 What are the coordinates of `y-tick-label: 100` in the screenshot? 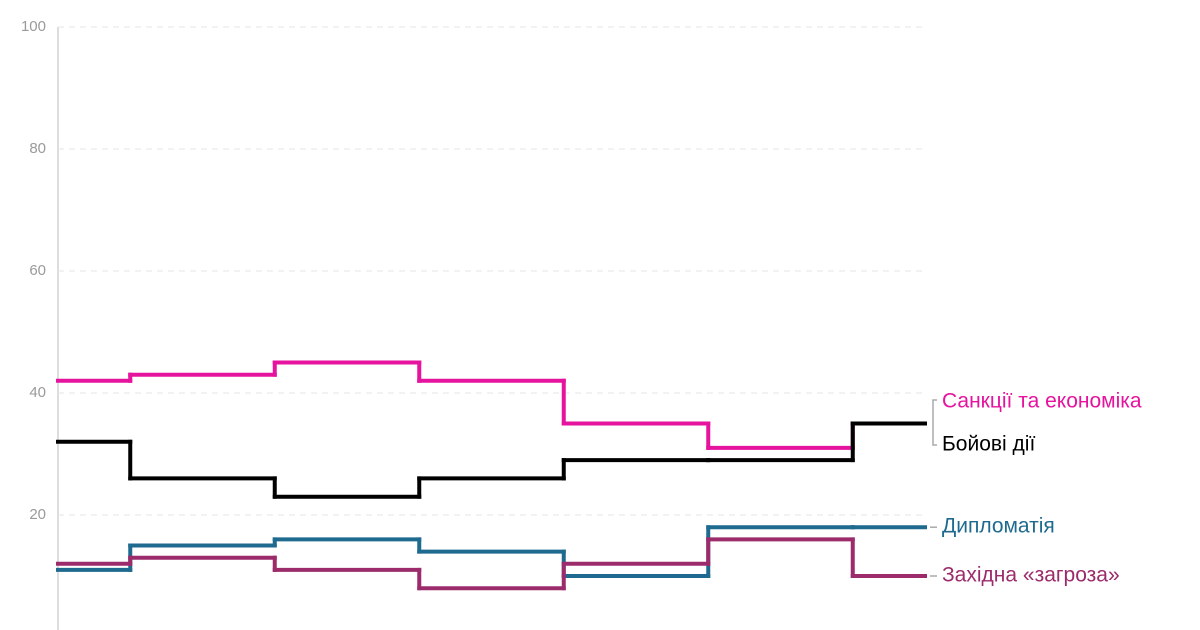 It's located at (33, 26).